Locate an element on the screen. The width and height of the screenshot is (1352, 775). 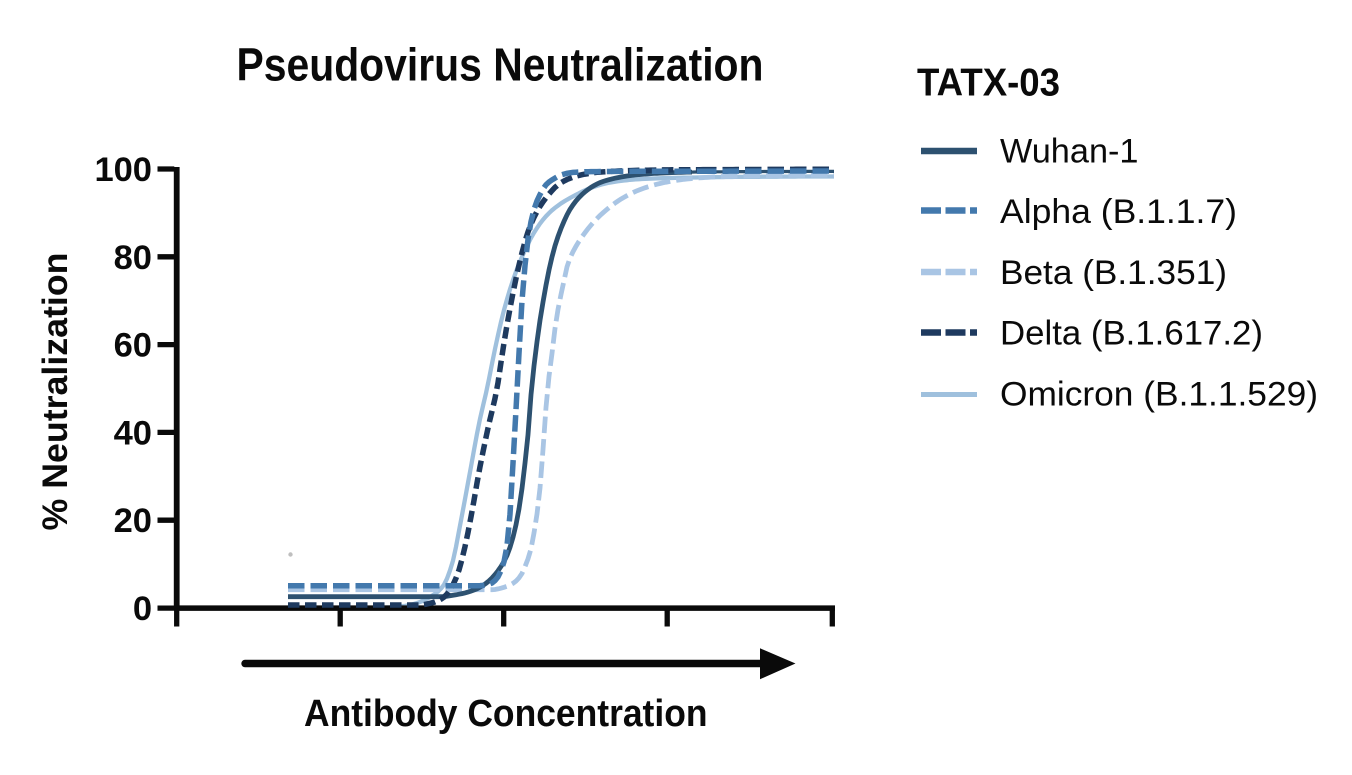
svg-text: % Neutralization is located at coordinates (55, 392).